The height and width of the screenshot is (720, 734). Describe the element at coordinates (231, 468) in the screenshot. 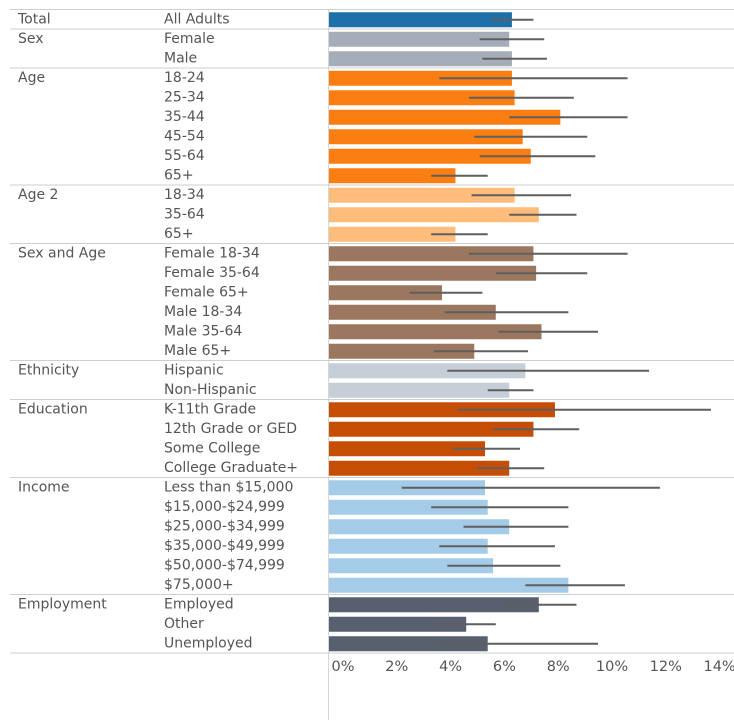

I see `row-label: College Graduate+` at that location.